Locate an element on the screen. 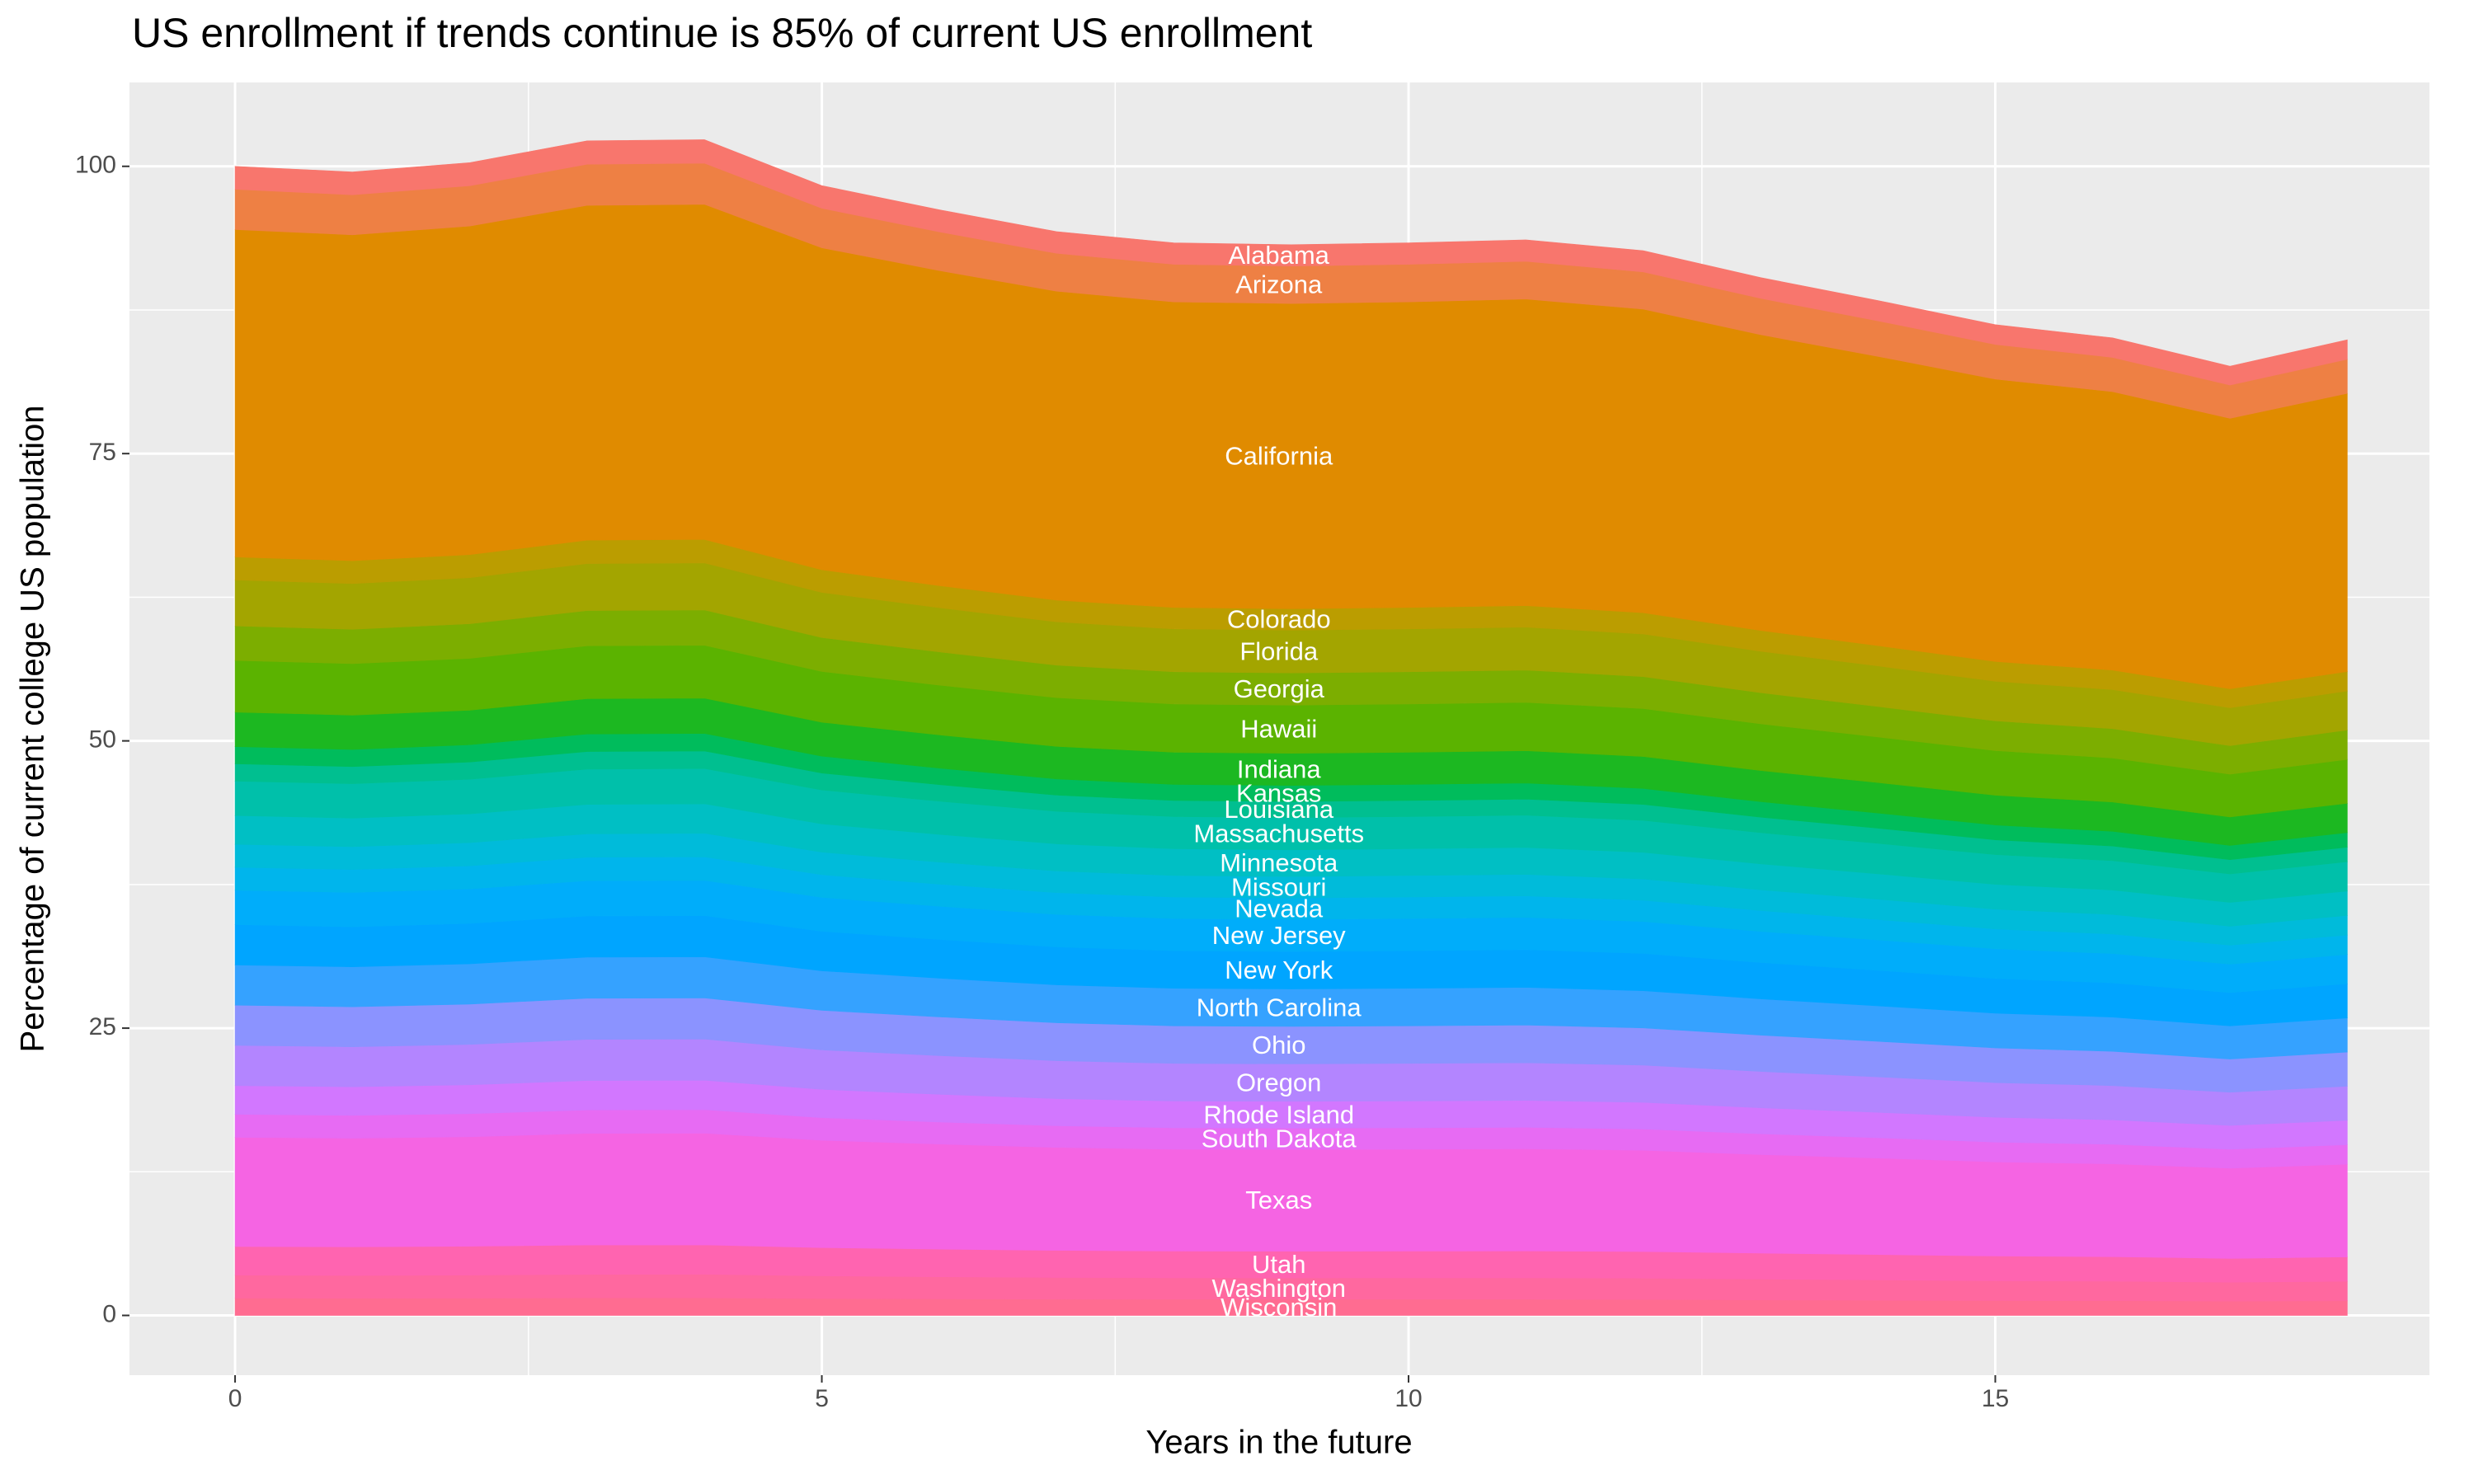 Image resolution: width=2474 pixels, height=1484 pixels. y-tick-label: 50 is located at coordinates (102, 740).